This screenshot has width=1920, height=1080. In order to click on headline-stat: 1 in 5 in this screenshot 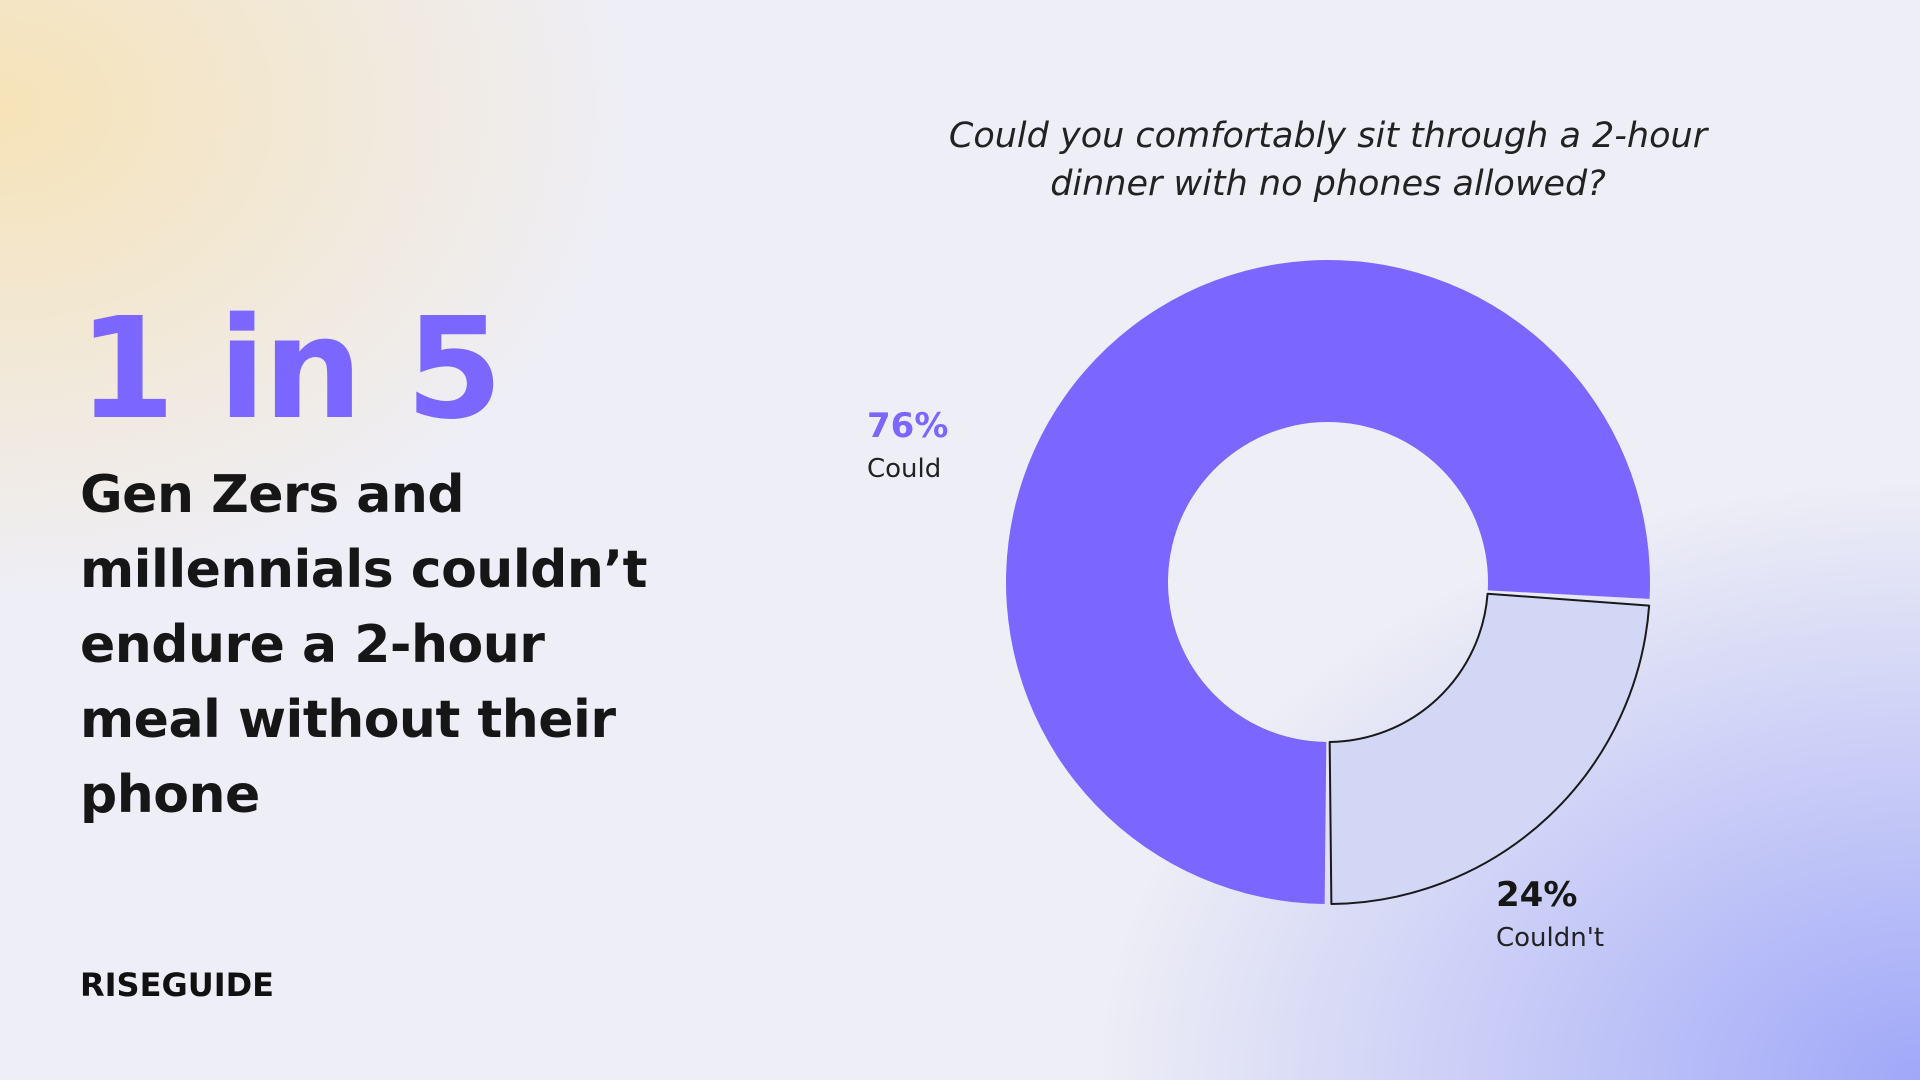, I will do `click(290, 369)`.